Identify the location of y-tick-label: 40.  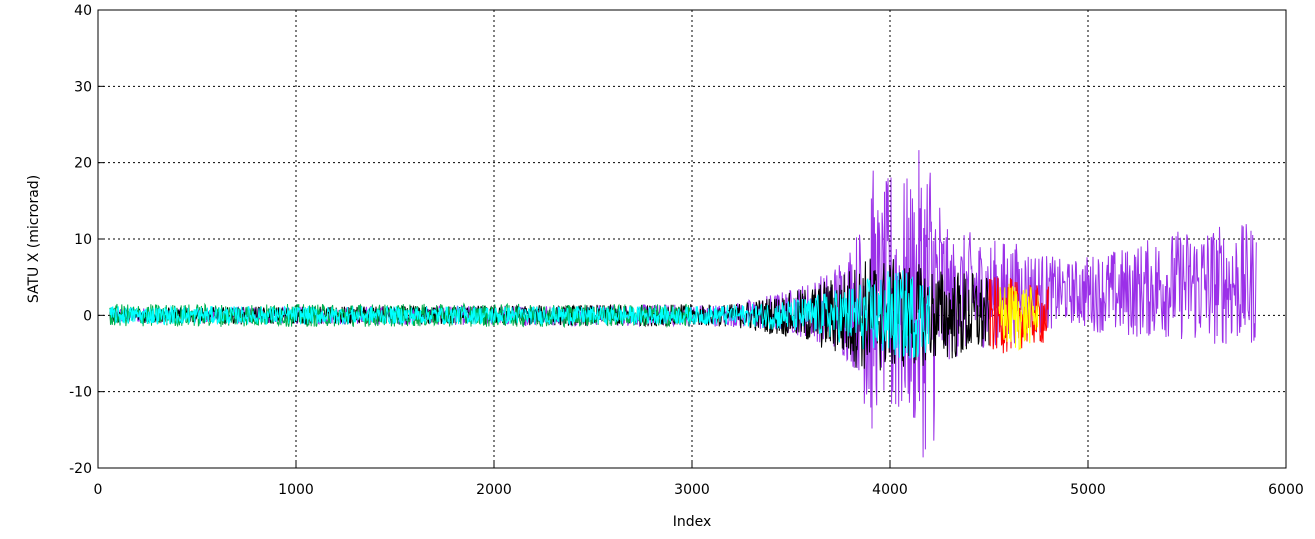
(83, 11).